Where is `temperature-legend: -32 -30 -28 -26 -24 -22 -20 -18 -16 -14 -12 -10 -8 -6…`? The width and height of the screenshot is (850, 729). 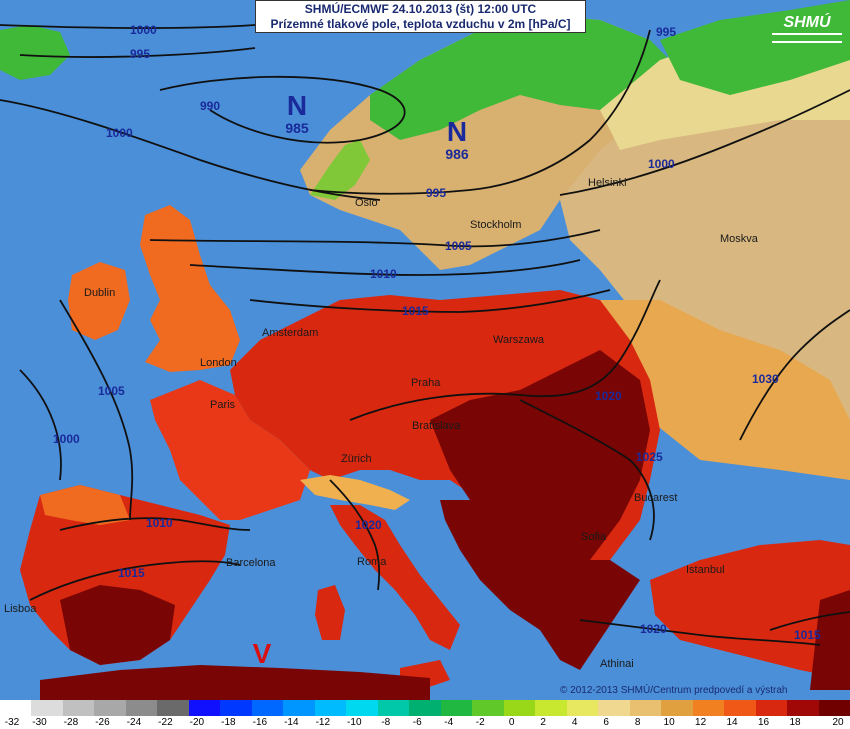 temperature-legend: -32 -30 -28 -26 -24 -22 -20 -18 -16 -14 -12 -10 -8 -6… is located at coordinates (425, 714).